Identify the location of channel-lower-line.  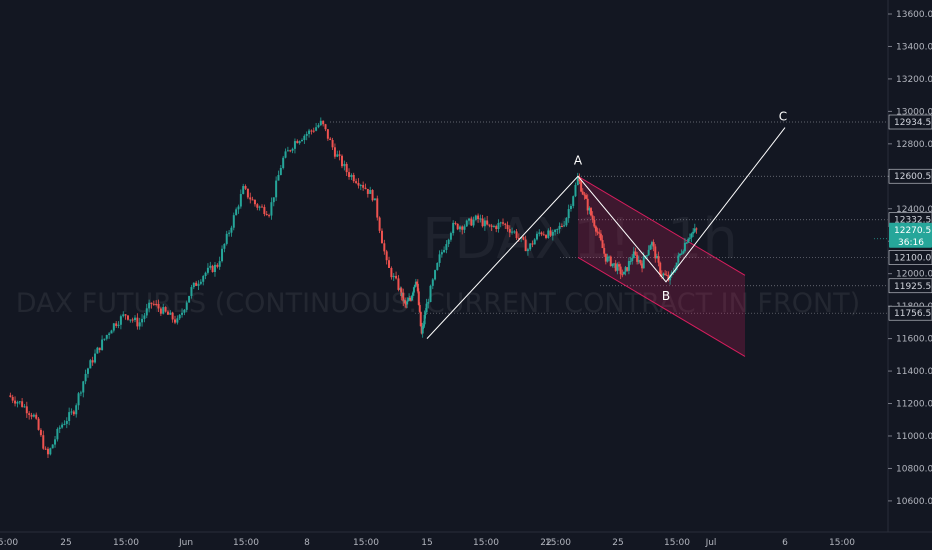
(661, 307).